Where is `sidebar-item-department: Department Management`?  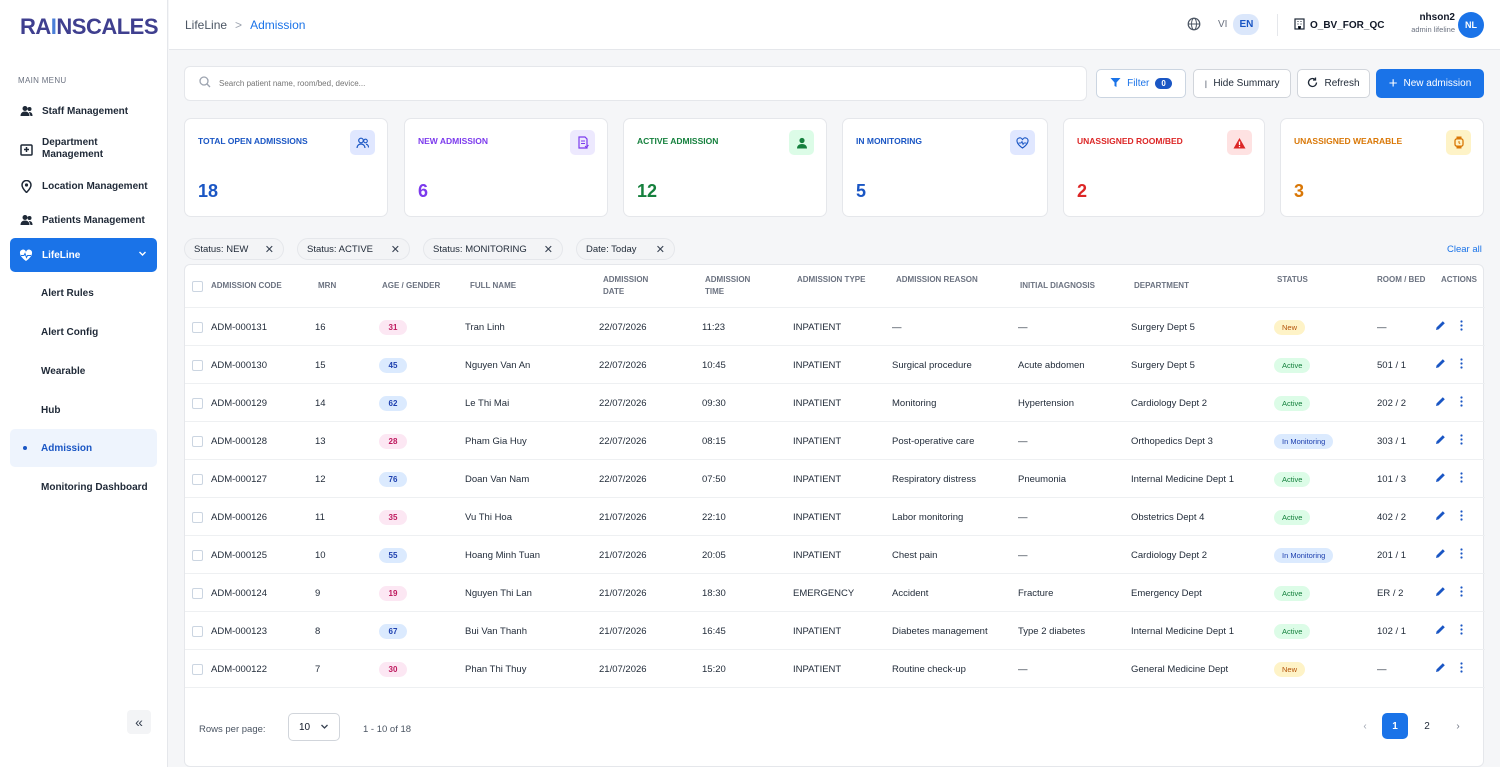
sidebar-item-department: Department Management is located at coordinates (83, 149).